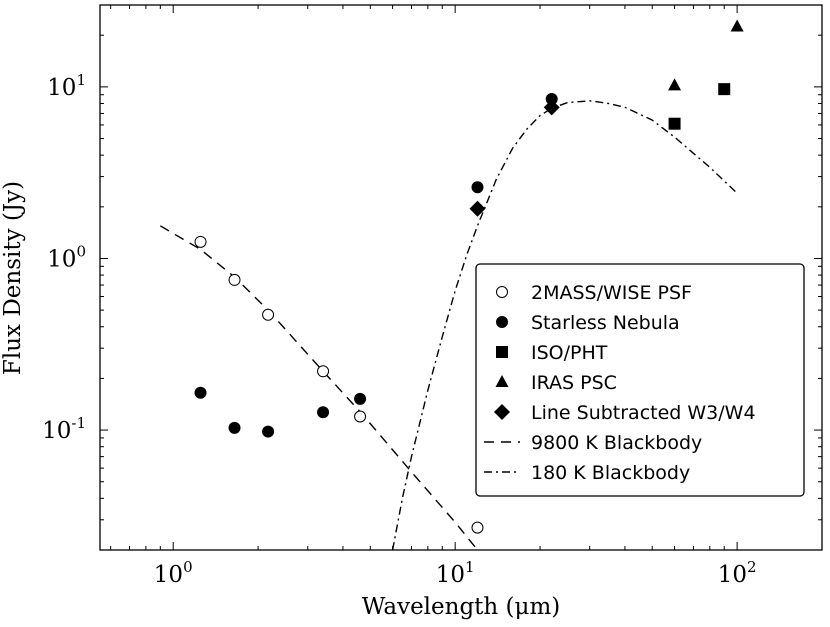 The width and height of the screenshot is (830, 627). I want to click on x-tick-label: 10², so click(737, 573).